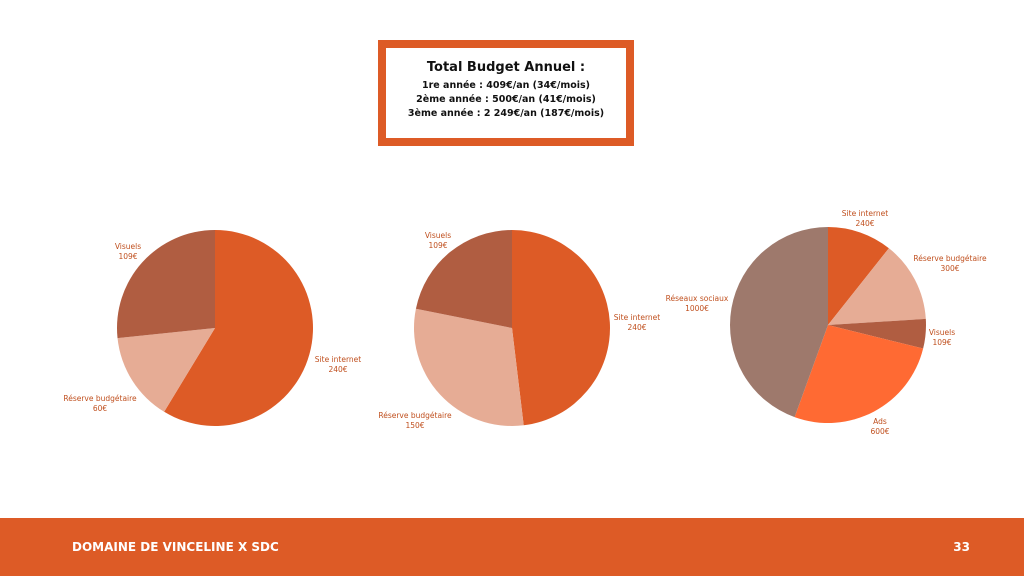 The height and width of the screenshot is (576, 1024). What do you see at coordinates (778, 322) in the screenshot?
I see `pie-slice-3-r-seaux-sociaux` at bounding box center [778, 322].